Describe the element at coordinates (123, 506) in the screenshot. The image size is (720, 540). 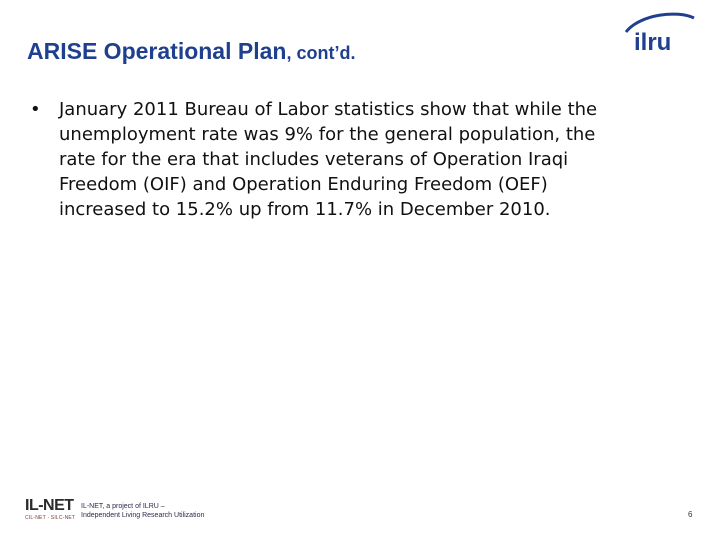
I see `footer-tagline-line1: IL-NET, a project of ILRU –` at that location.